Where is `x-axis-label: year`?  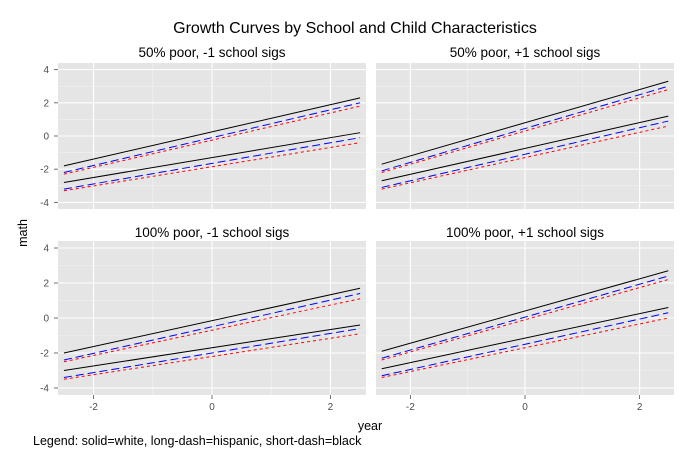
x-axis-label: year is located at coordinates (370, 426).